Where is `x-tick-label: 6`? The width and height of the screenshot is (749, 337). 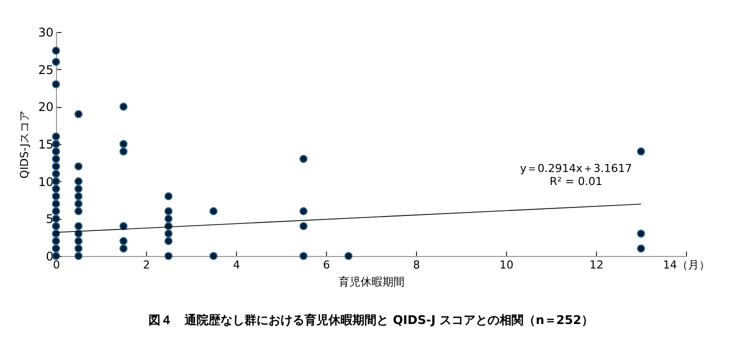
x-tick-label: 6 is located at coordinates (326, 265).